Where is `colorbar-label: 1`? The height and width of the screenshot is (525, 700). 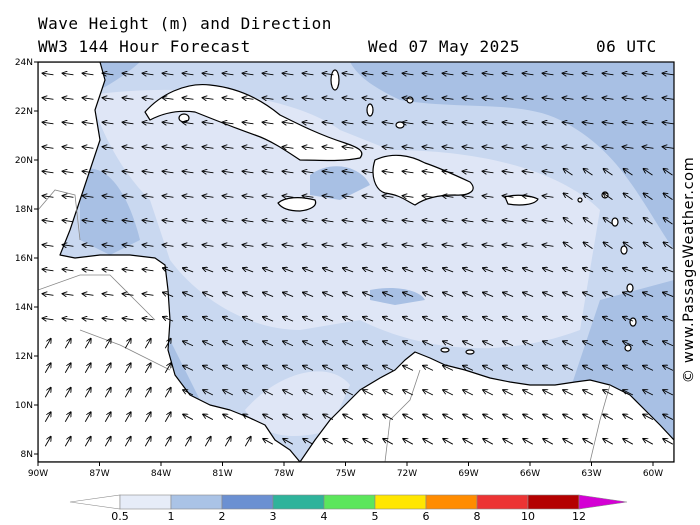
colorbar-label: 1 is located at coordinates (171, 516).